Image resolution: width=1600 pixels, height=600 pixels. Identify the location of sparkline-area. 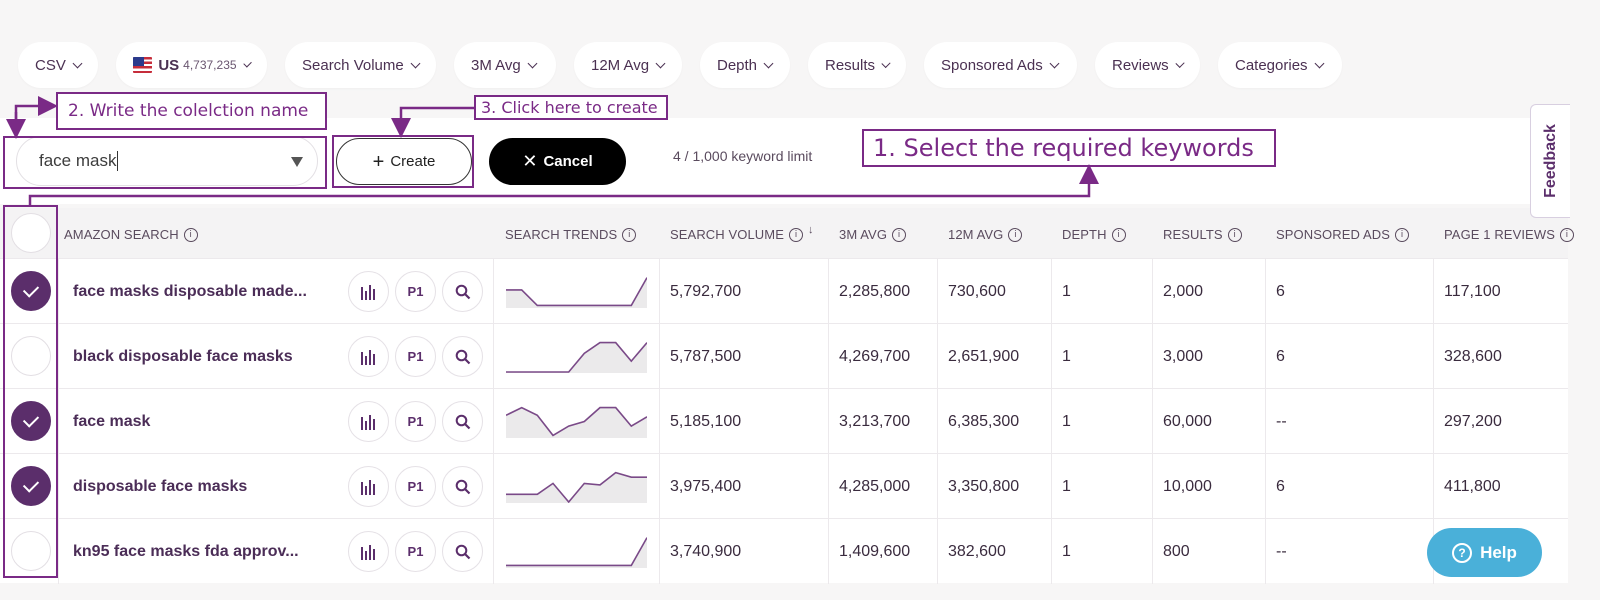
(576, 422).